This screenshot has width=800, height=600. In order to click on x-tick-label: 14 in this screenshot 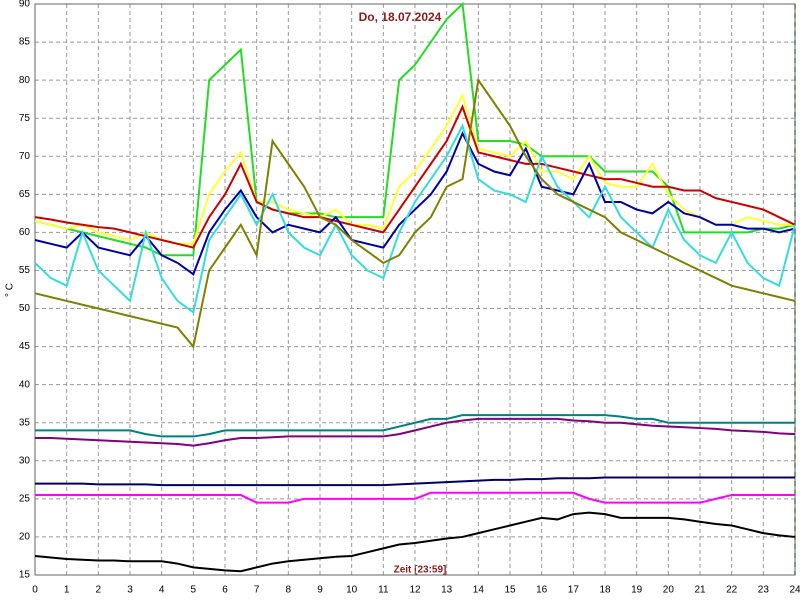, I will do `click(479, 590)`.